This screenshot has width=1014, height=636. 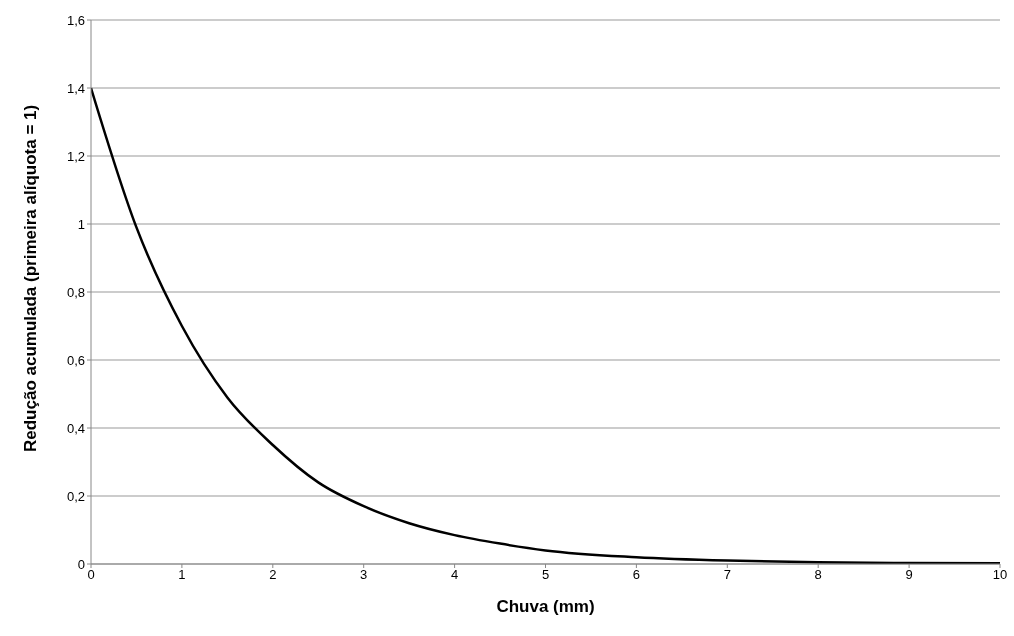 What do you see at coordinates (1000, 575) in the screenshot?
I see `x-tick-label: 10` at bounding box center [1000, 575].